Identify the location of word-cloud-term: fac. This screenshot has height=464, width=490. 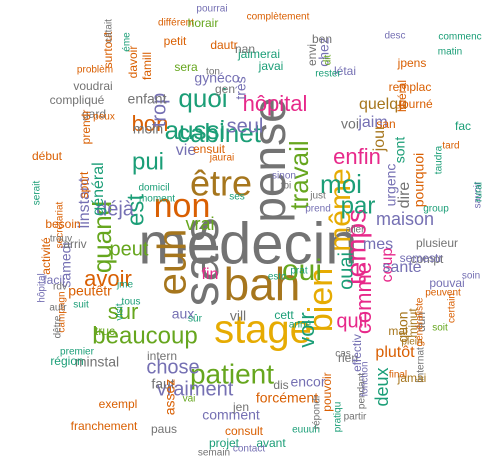
(463, 126).